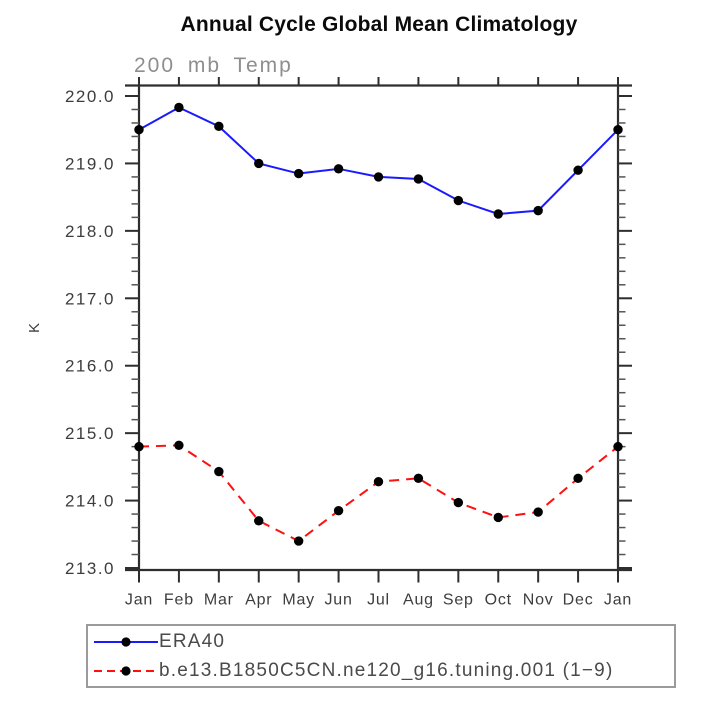 The width and height of the screenshot is (708, 708). I want to click on legend-label-era40: ERA40, so click(192, 641).